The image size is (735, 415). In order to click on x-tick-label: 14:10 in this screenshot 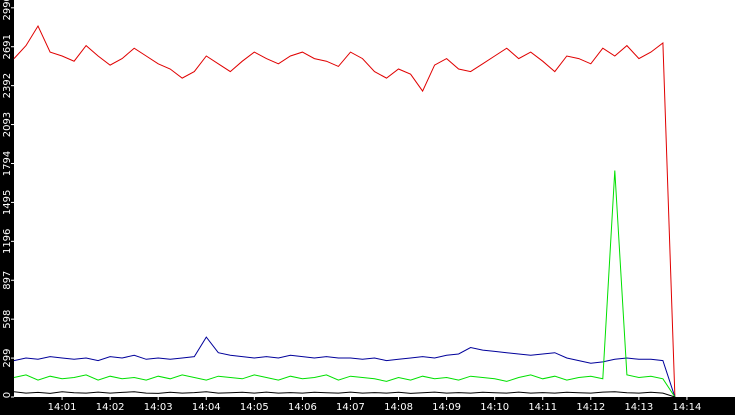, I will do `click(494, 407)`.